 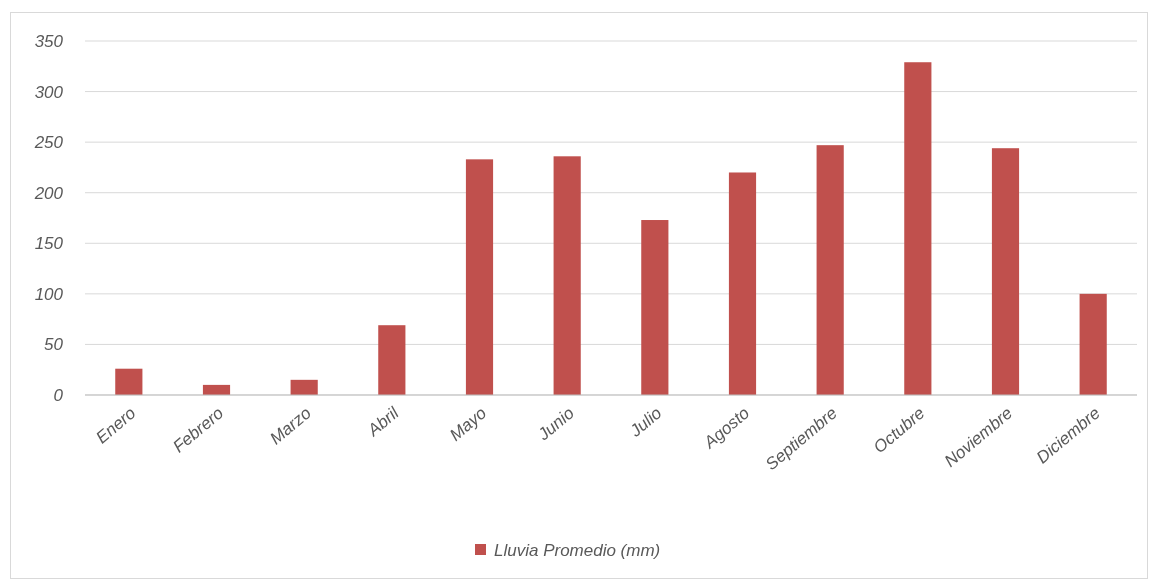 What do you see at coordinates (49, 41) in the screenshot?
I see `y-tick-label: 350` at bounding box center [49, 41].